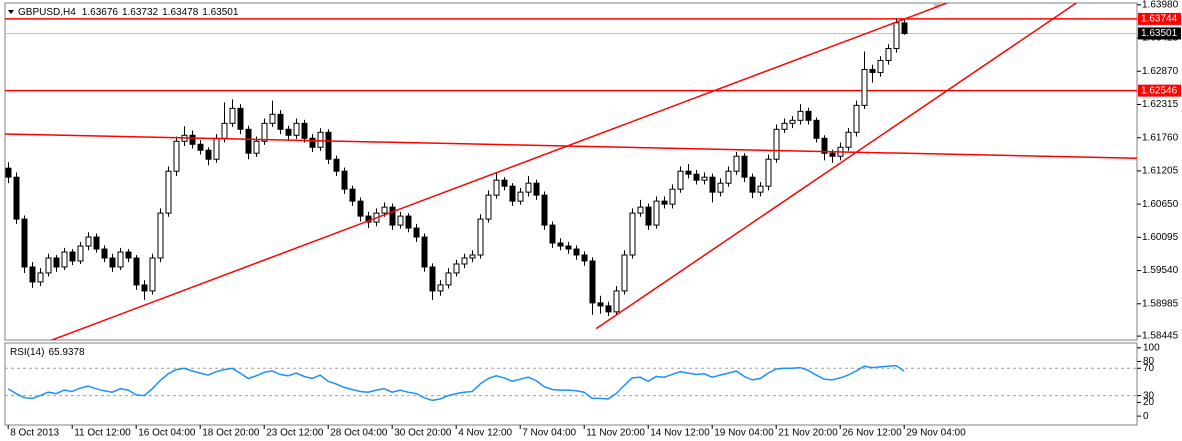 The height and width of the screenshot is (441, 1182). What do you see at coordinates (1149, 368) in the screenshot?
I see `rsi-tick-label: 70` at bounding box center [1149, 368].